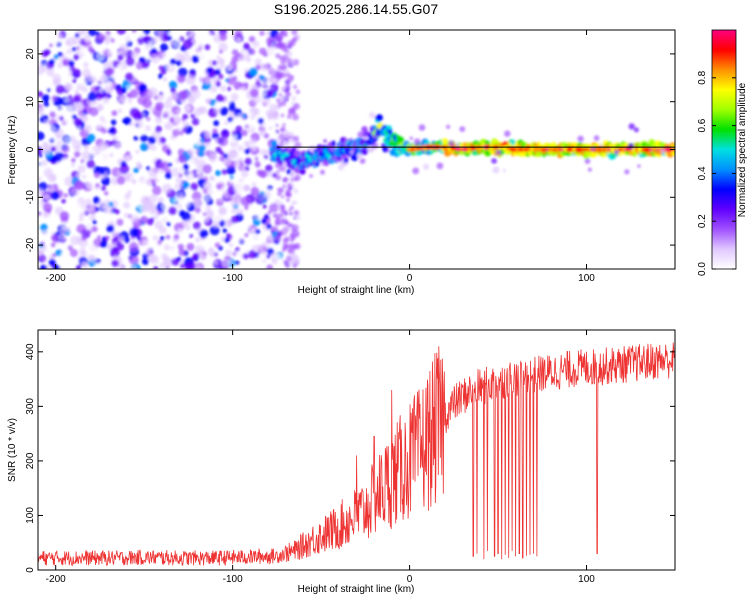 This screenshot has width=750, height=600. Describe the element at coordinates (30, 460) in the screenshot. I see `y-tick-label: 200` at that location.